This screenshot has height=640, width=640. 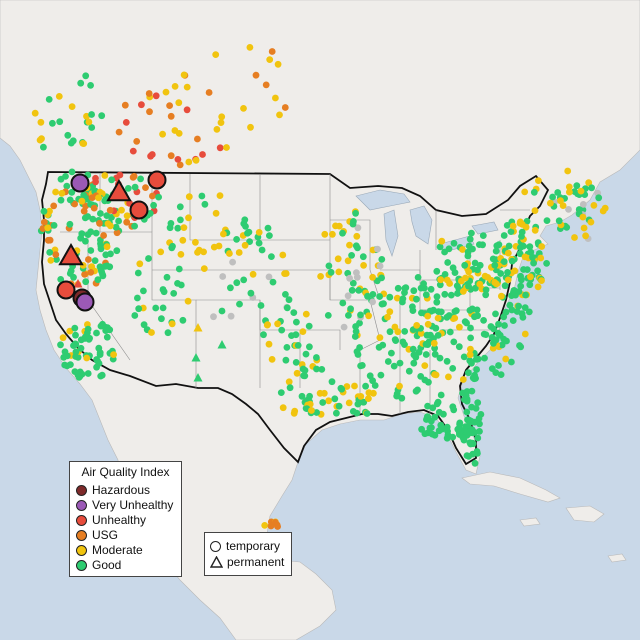 What do you see at coordinates (216, 562) in the screenshot?
I see `triangle-icon` at bounding box center [216, 562].